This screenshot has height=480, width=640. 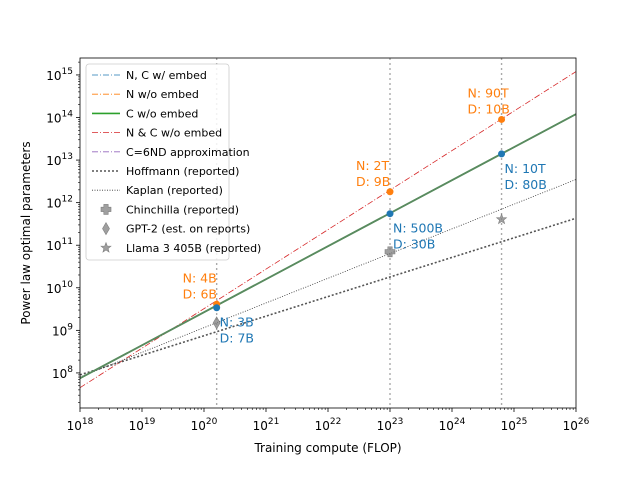 What do you see at coordinates (266, 425) in the screenshot?
I see `x-tick-label: 1021` at bounding box center [266, 425].